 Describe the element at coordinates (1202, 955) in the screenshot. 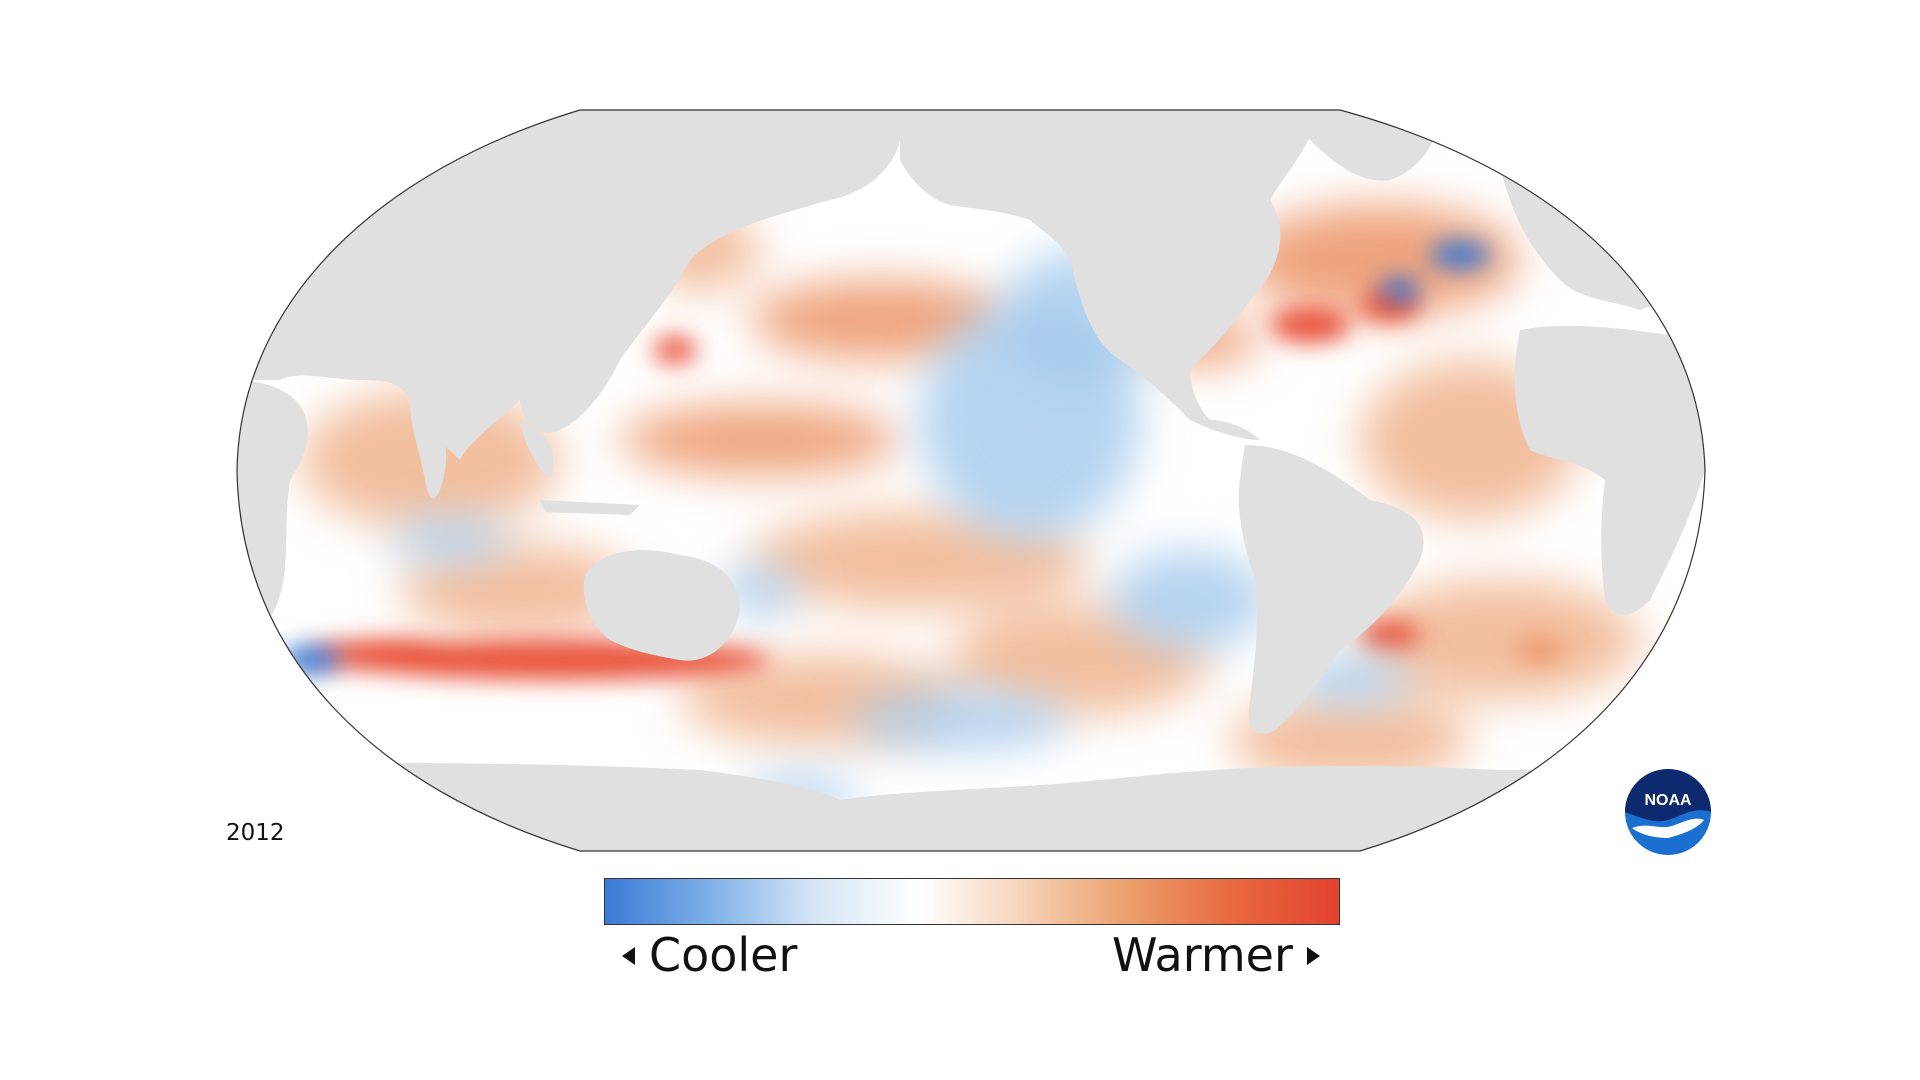

I see `legend-warmer-label: Warmer` at that location.